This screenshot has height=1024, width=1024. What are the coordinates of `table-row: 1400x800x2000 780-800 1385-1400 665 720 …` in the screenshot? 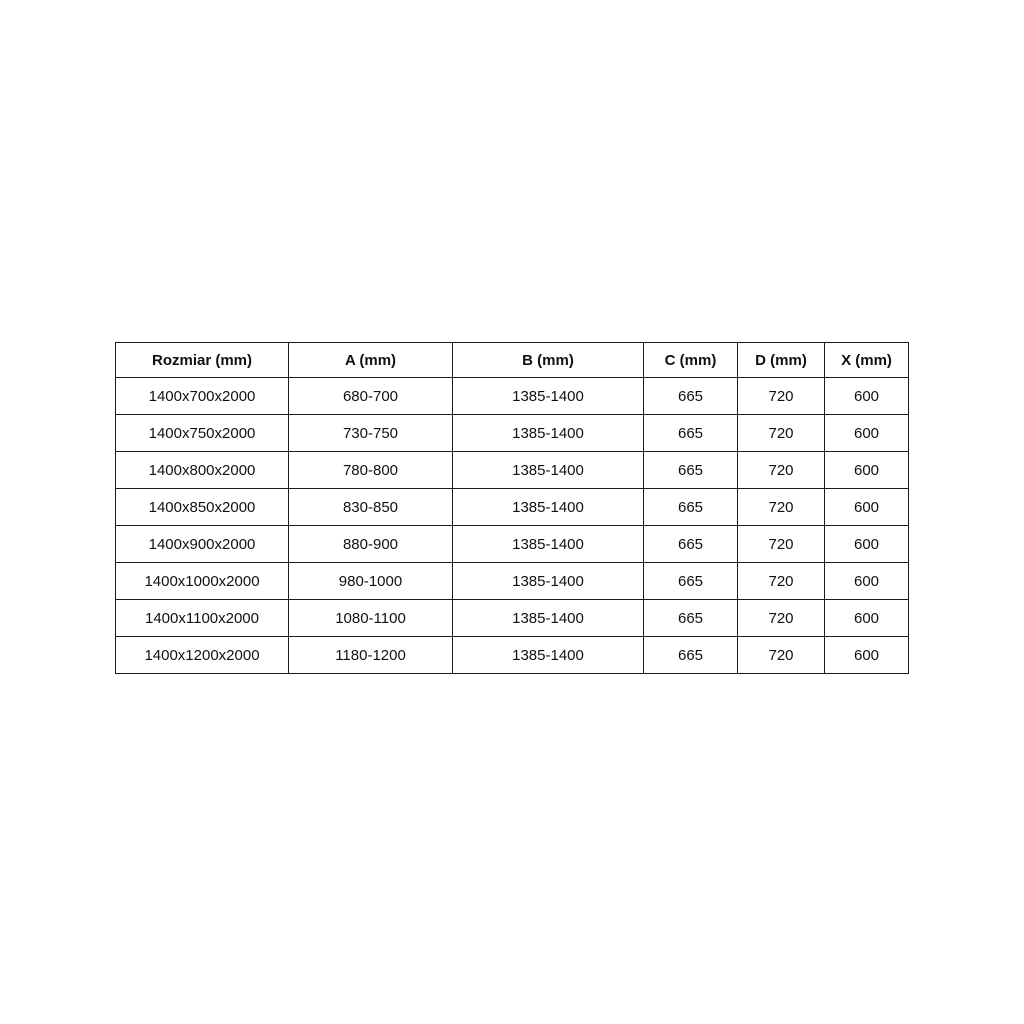 It's located at (512, 470).